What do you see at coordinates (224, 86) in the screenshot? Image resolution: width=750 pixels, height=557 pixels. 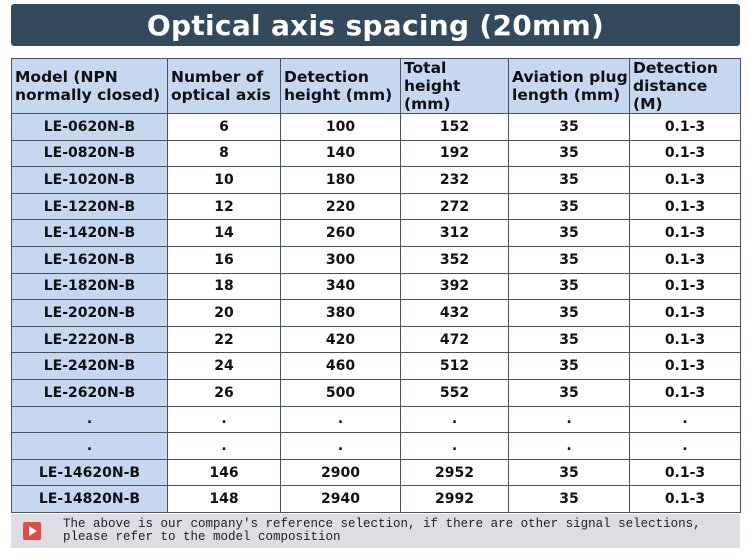 I see `header-optical-axis: Number of optical axis` at bounding box center [224, 86].